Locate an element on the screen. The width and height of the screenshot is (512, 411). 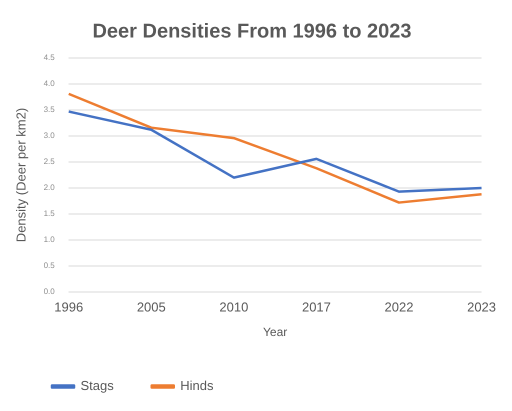
y-tick-label: 3.0 is located at coordinates (50, 135).